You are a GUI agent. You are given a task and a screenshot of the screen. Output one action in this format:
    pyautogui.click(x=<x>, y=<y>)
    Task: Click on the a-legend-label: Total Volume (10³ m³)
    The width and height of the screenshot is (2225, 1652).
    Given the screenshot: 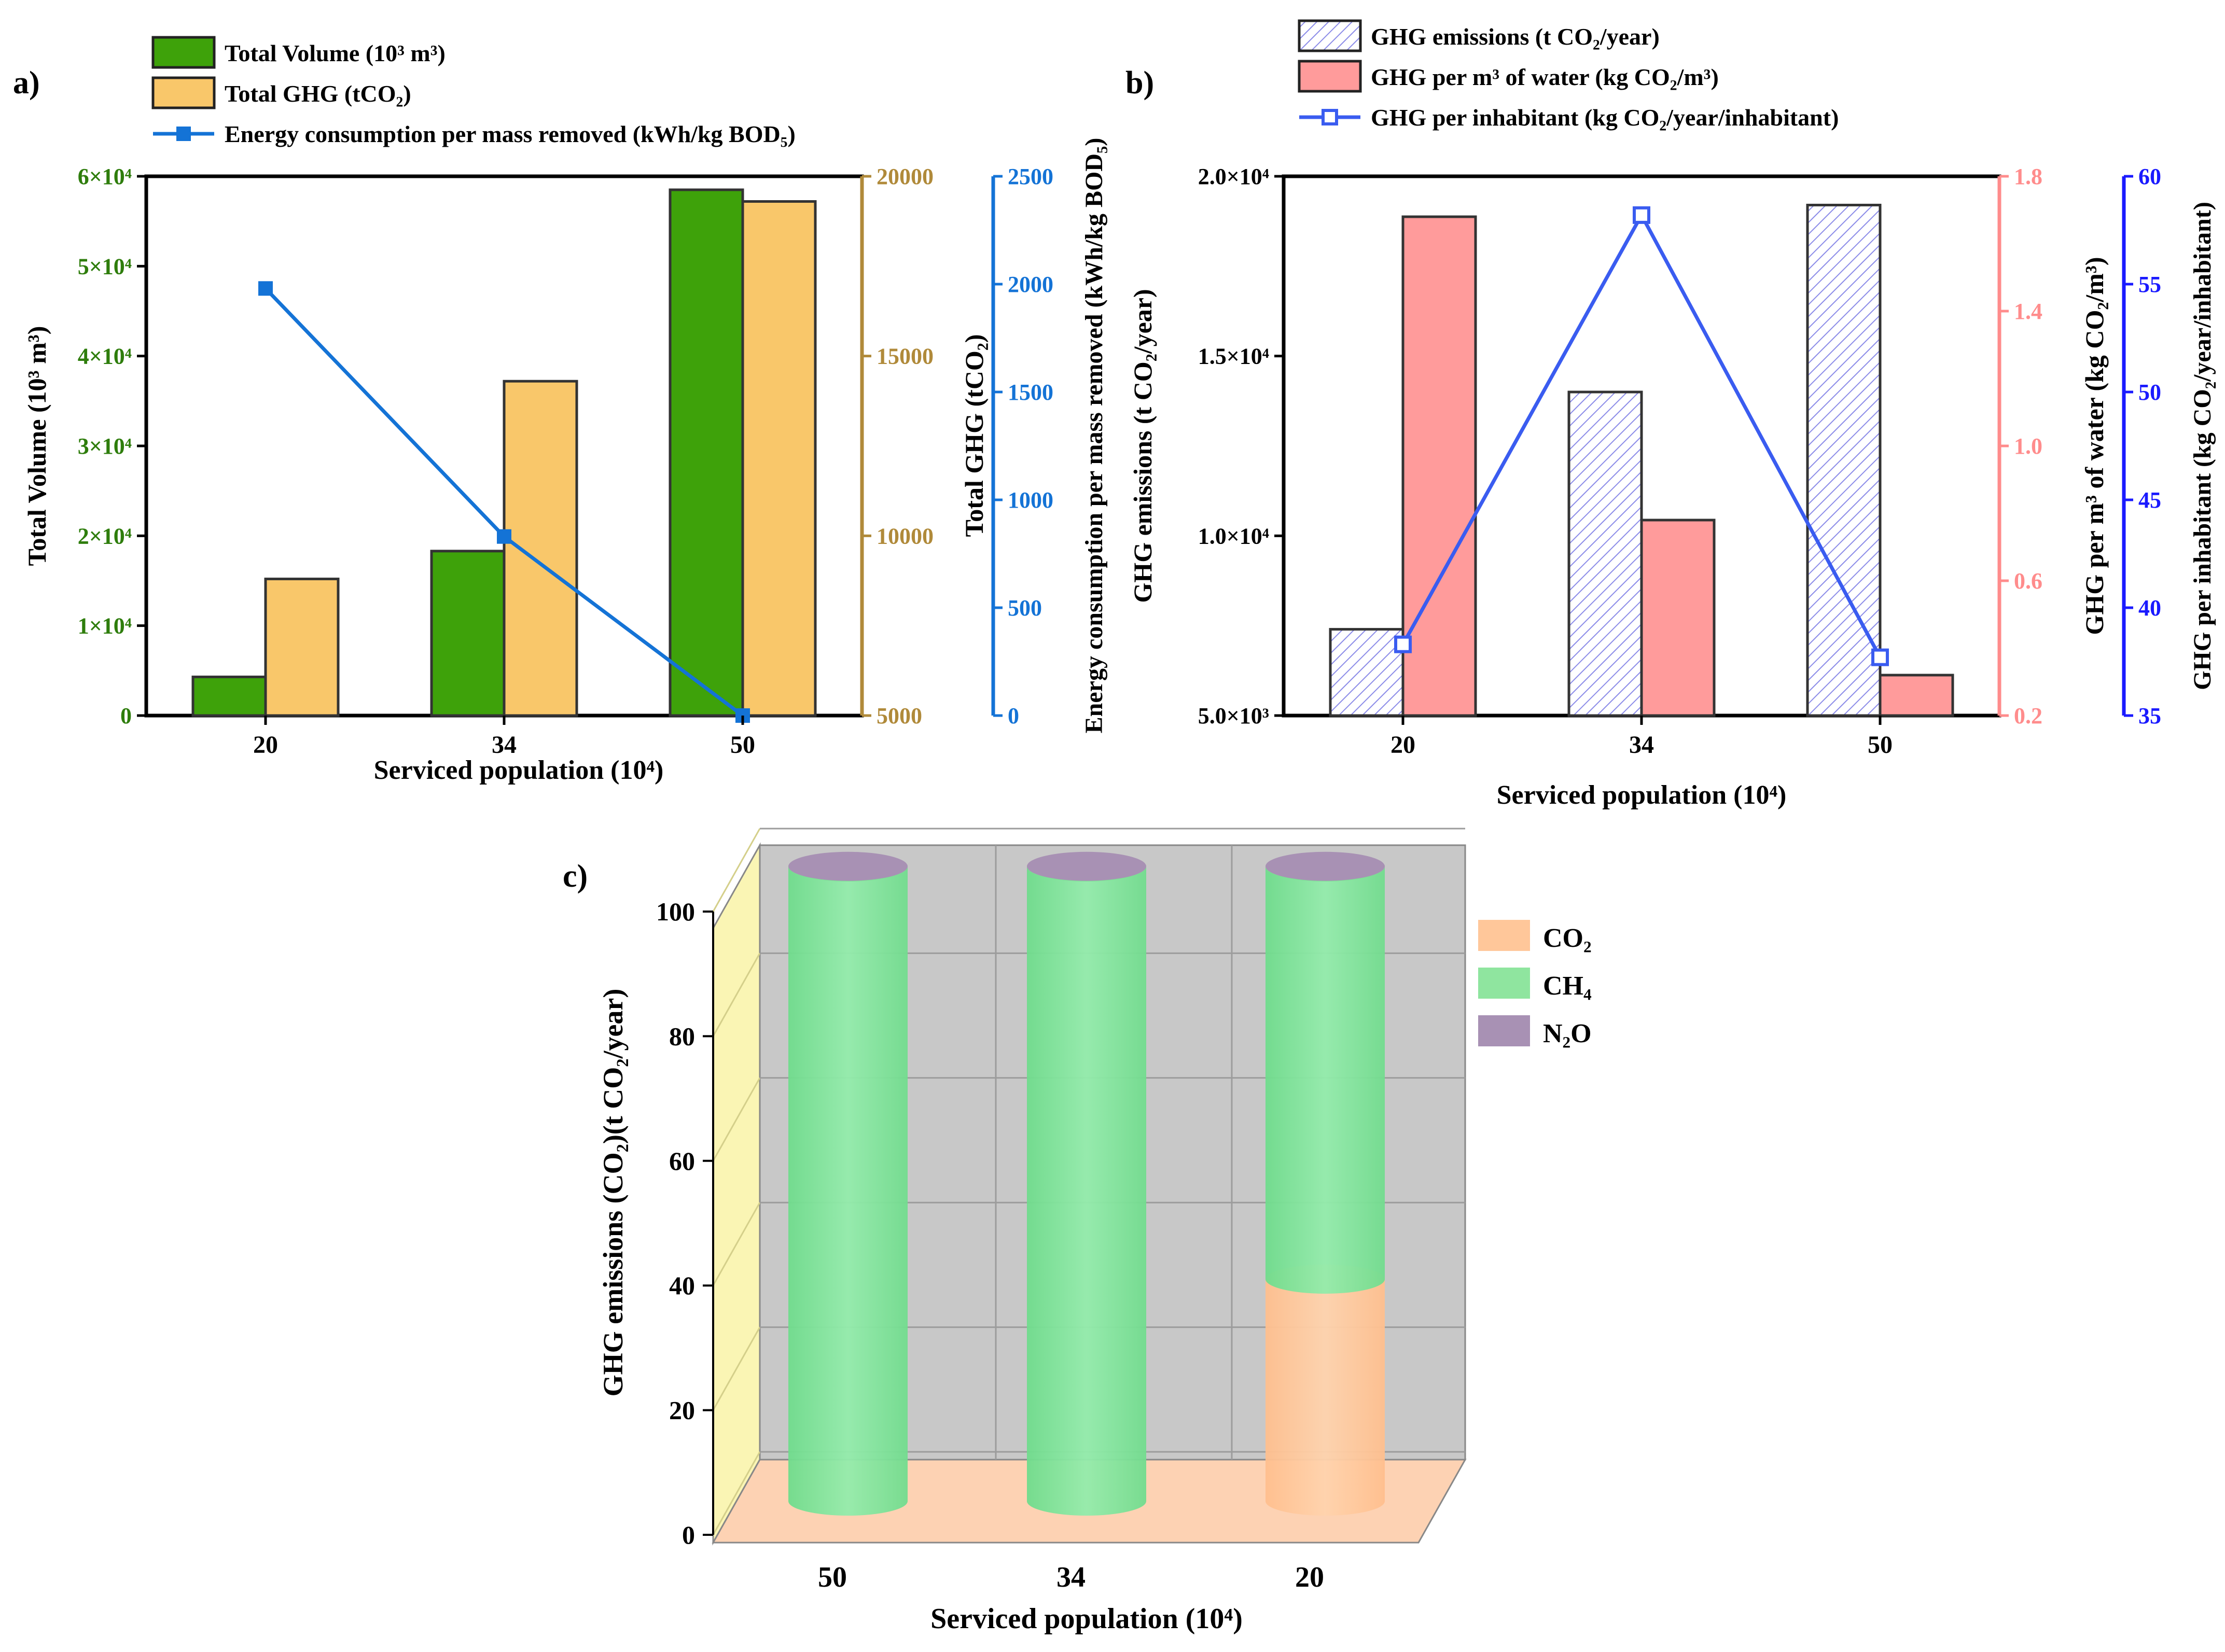 What is the action you would take?
    pyautogui.click(x=335, y=53)
    